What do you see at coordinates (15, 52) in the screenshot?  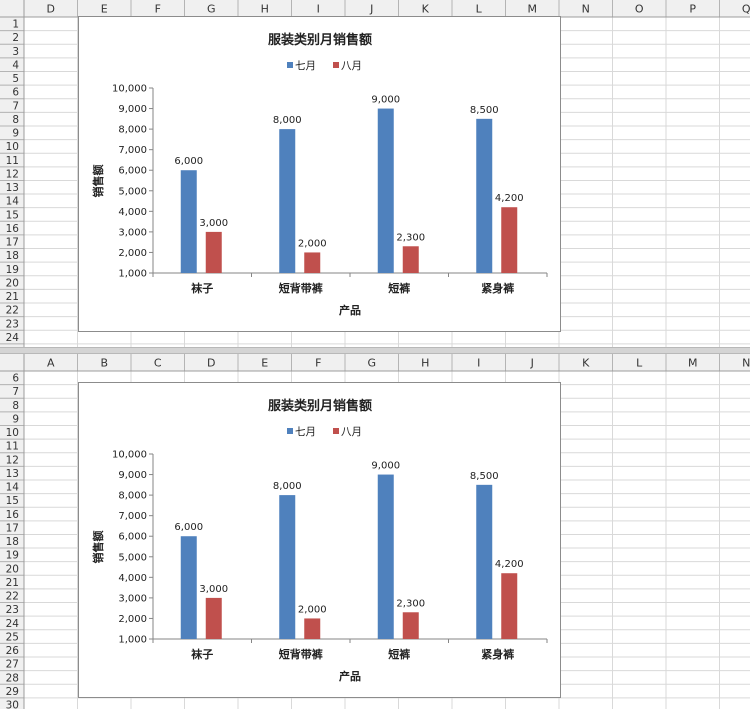 I see `row-header-3: 3` at bounding box center [15, 52].